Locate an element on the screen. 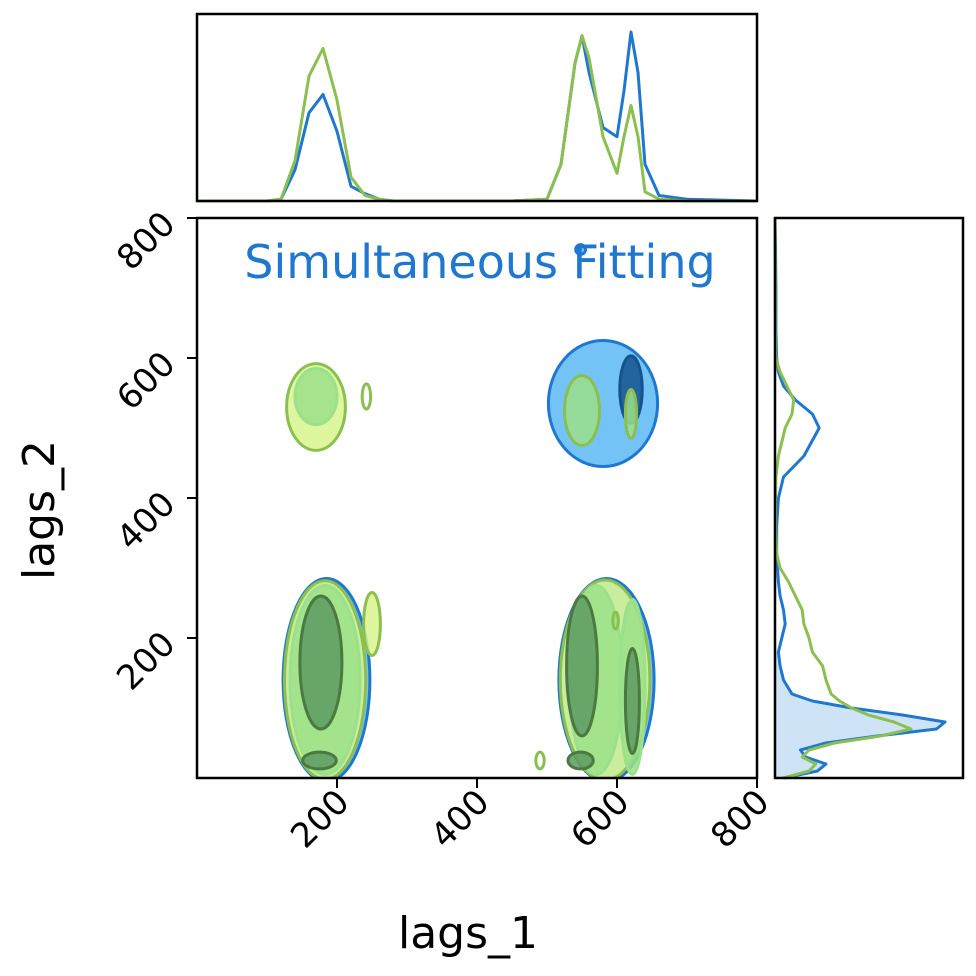 This screenshot has height=976, width=976. right-marginal-line-green is located at coordinates (843, 499).